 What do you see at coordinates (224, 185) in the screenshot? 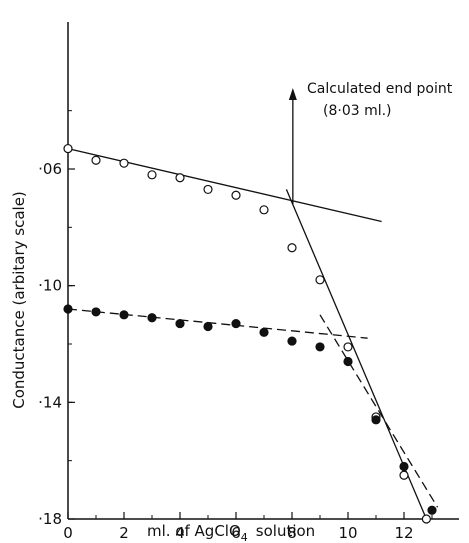
I see `fit-line-solid` at bounding box center [224, 185].